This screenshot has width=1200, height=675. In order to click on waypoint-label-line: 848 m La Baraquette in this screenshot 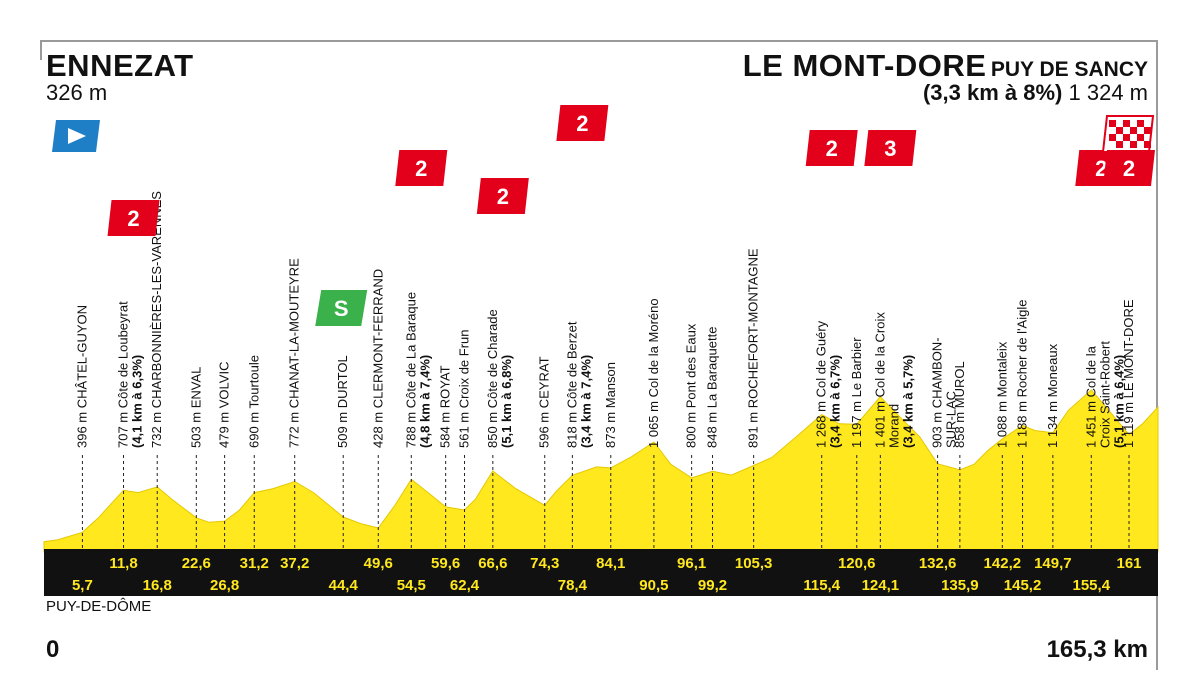, I will do `click(712, 387)`.